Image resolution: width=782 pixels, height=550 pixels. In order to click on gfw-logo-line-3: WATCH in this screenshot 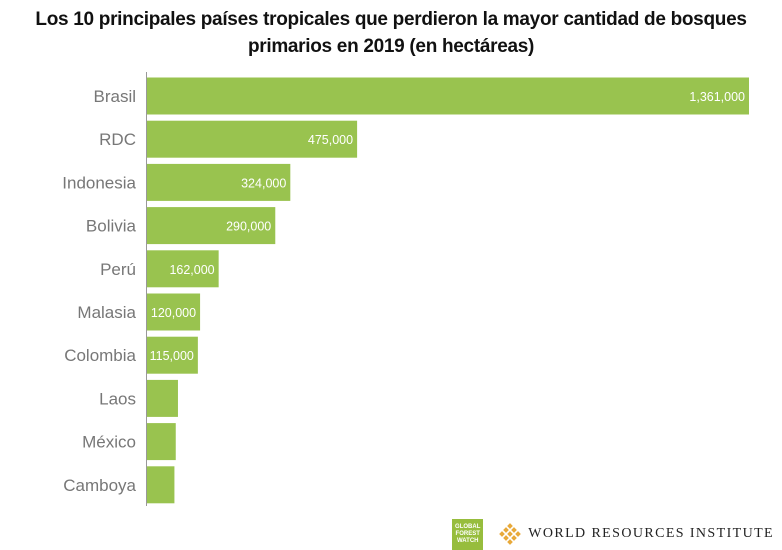, I will do `click(467, 540)`.